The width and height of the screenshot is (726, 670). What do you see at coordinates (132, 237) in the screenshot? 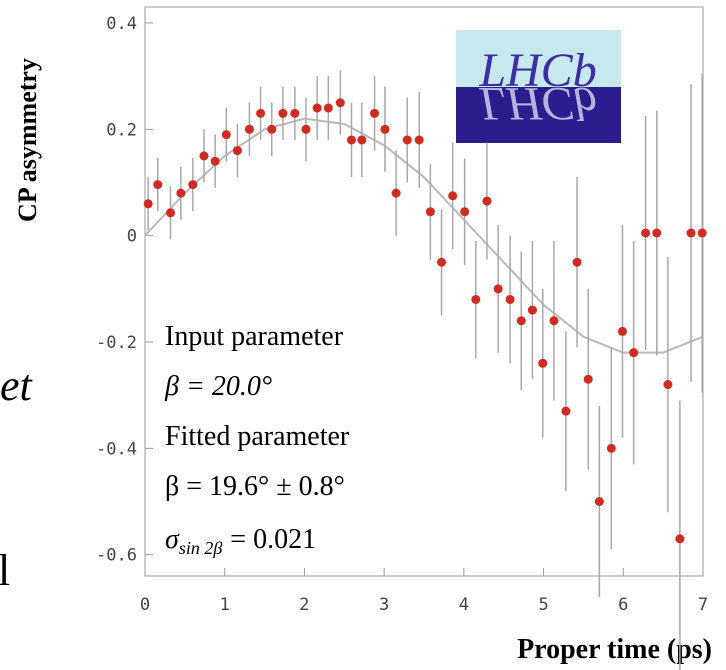
I see `y-tick-label: 0` at bounding box center [132, 237].